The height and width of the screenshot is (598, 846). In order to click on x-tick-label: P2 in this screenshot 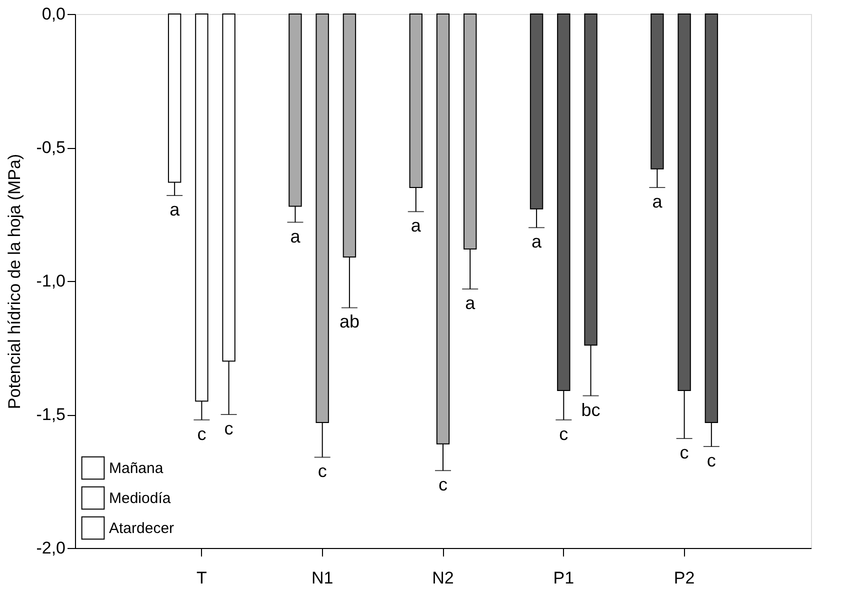, I will do `click(684, 578)`.